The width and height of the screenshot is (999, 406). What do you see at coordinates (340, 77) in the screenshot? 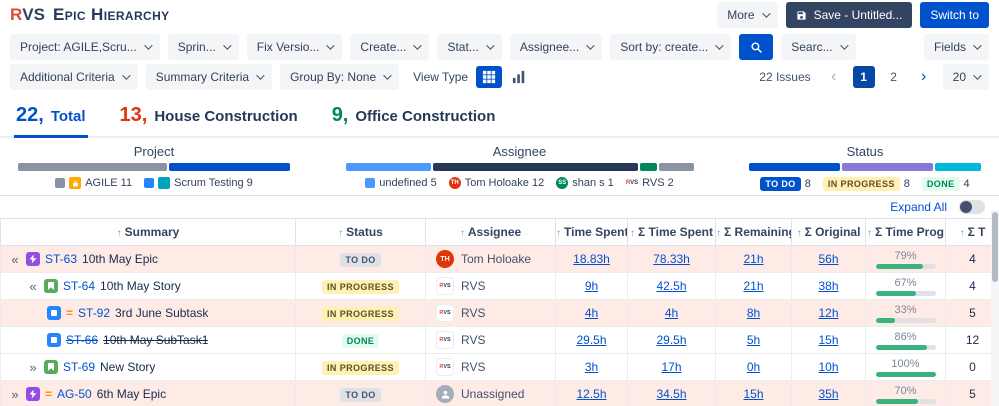
I see `group-by-button: Group By: None` at bounding box center [340, 77].